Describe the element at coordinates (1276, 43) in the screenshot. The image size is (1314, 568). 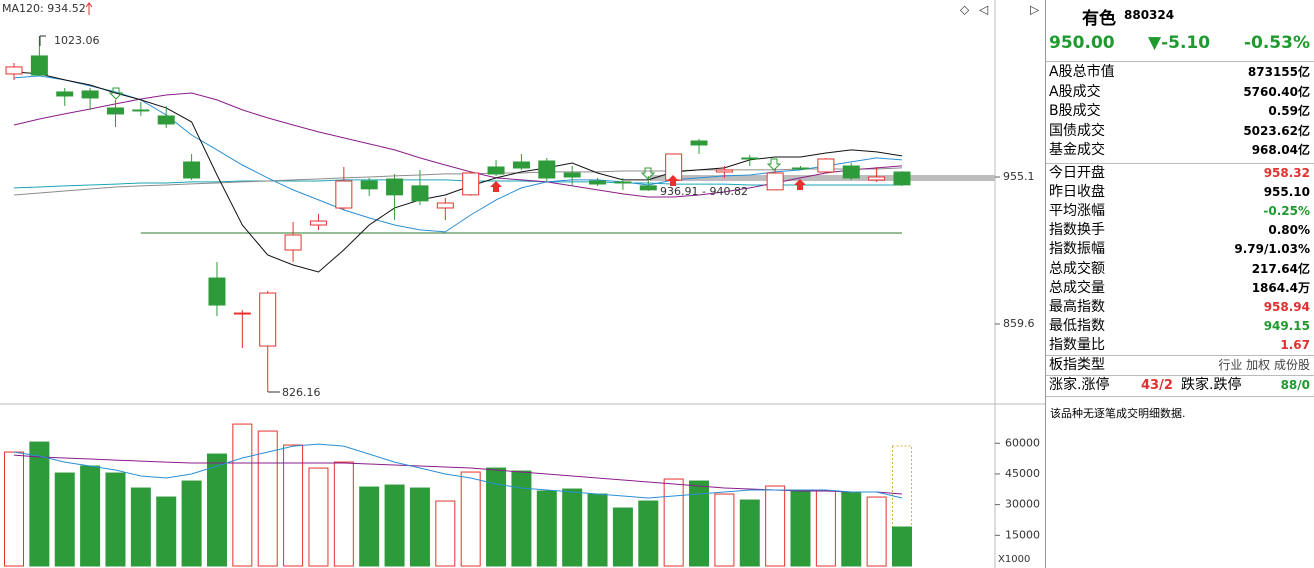
I see `quote-pct: -0.53%` at that location.